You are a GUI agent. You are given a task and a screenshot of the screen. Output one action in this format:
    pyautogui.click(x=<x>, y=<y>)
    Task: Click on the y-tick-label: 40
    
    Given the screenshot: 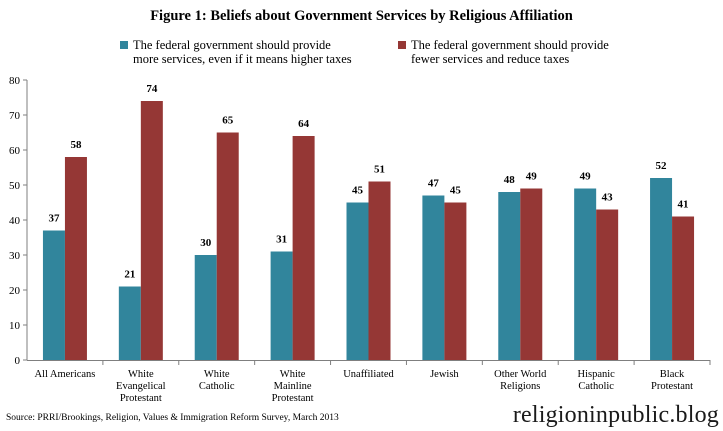 What is the action you would take?
    pyautogui.click(x=15, y=221)
    